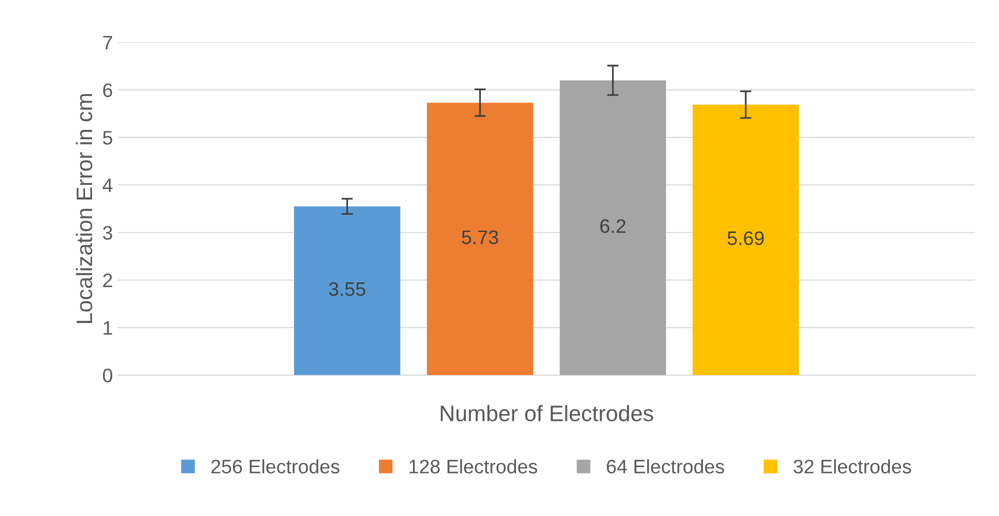 The image size is (999, 516). Describe the element at coordinates (107, 43) in the screenshot. I see `y-tick-label: 7` at that location.